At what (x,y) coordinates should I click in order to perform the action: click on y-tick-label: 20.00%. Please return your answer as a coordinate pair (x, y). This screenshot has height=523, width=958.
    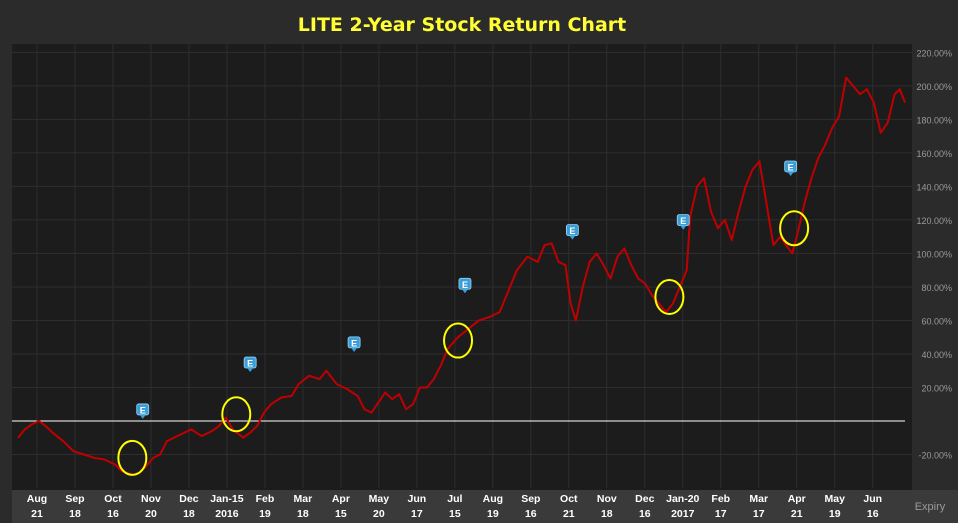
    Looking at the image, I should click on (936, 388).